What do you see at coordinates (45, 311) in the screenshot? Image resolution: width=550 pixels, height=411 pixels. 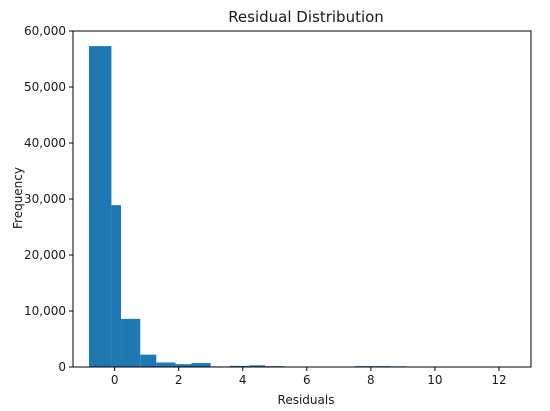 I see `y-tick-label: 10,000` at bounding box center [45, 311].